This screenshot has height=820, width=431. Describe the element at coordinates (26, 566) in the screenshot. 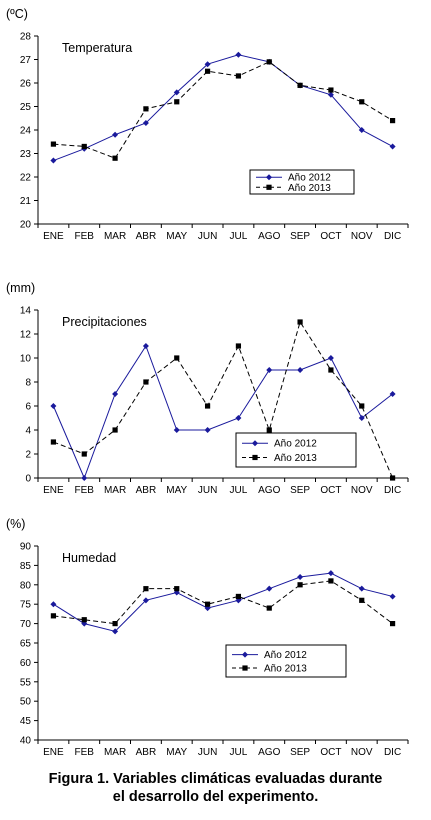

I see `y-tick-label: 85` at that location.